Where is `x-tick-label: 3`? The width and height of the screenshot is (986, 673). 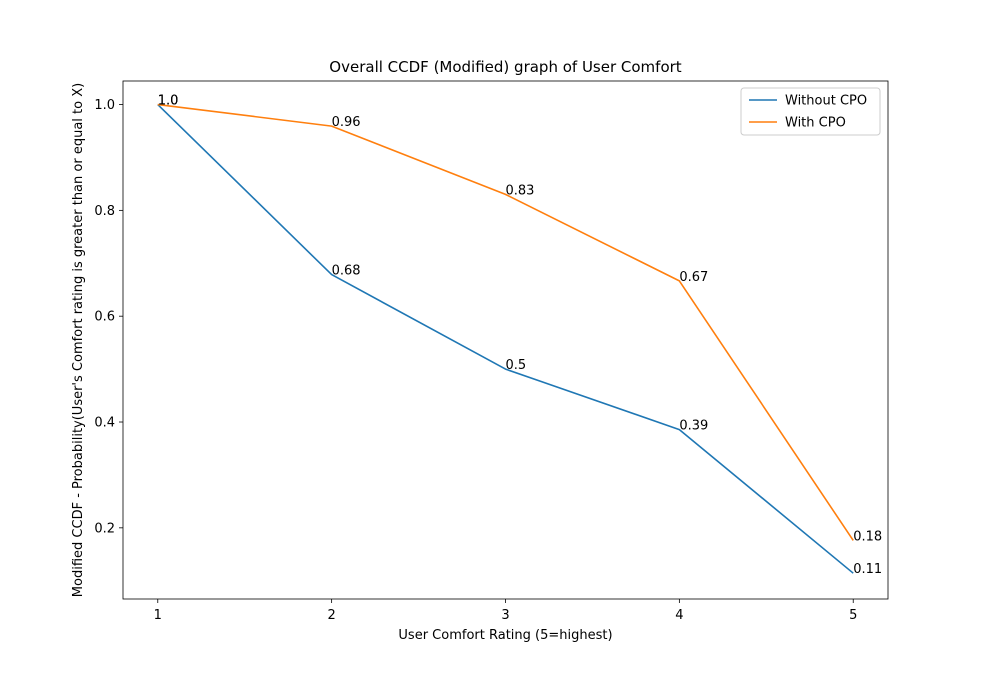
x-tick-label: 3 is located at coordinates (505, 615).